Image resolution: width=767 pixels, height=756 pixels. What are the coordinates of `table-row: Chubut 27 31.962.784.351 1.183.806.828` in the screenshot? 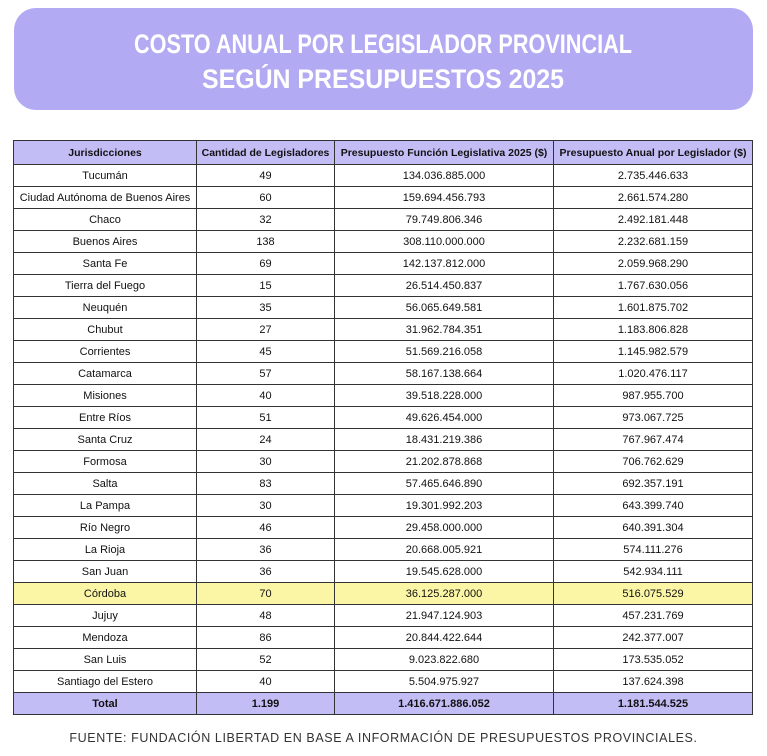 It's located at (383, 329).